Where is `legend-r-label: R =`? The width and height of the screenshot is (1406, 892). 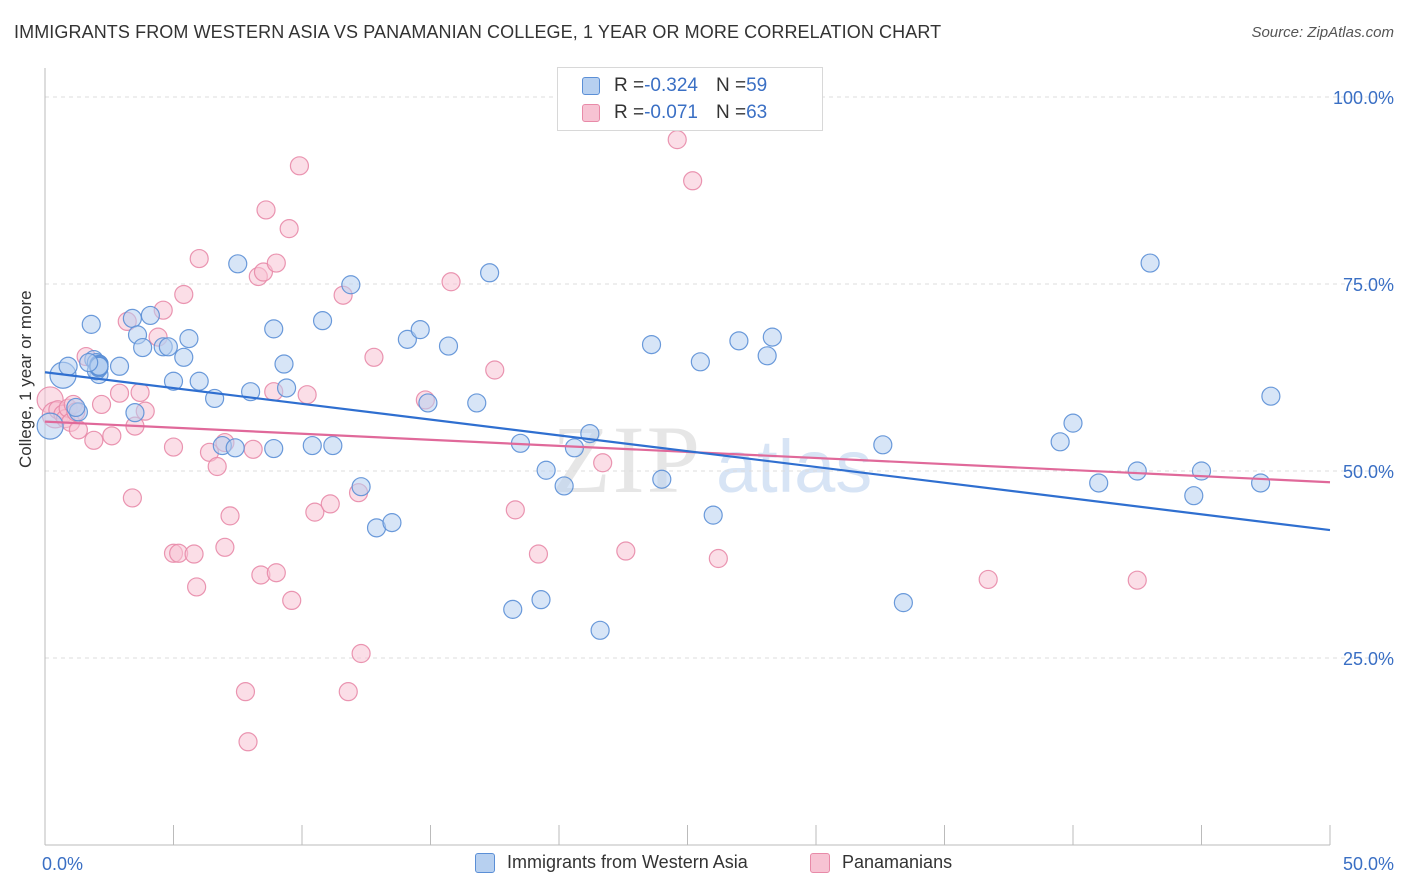 legend-r-label: R = is located at coordinates (629, 112).